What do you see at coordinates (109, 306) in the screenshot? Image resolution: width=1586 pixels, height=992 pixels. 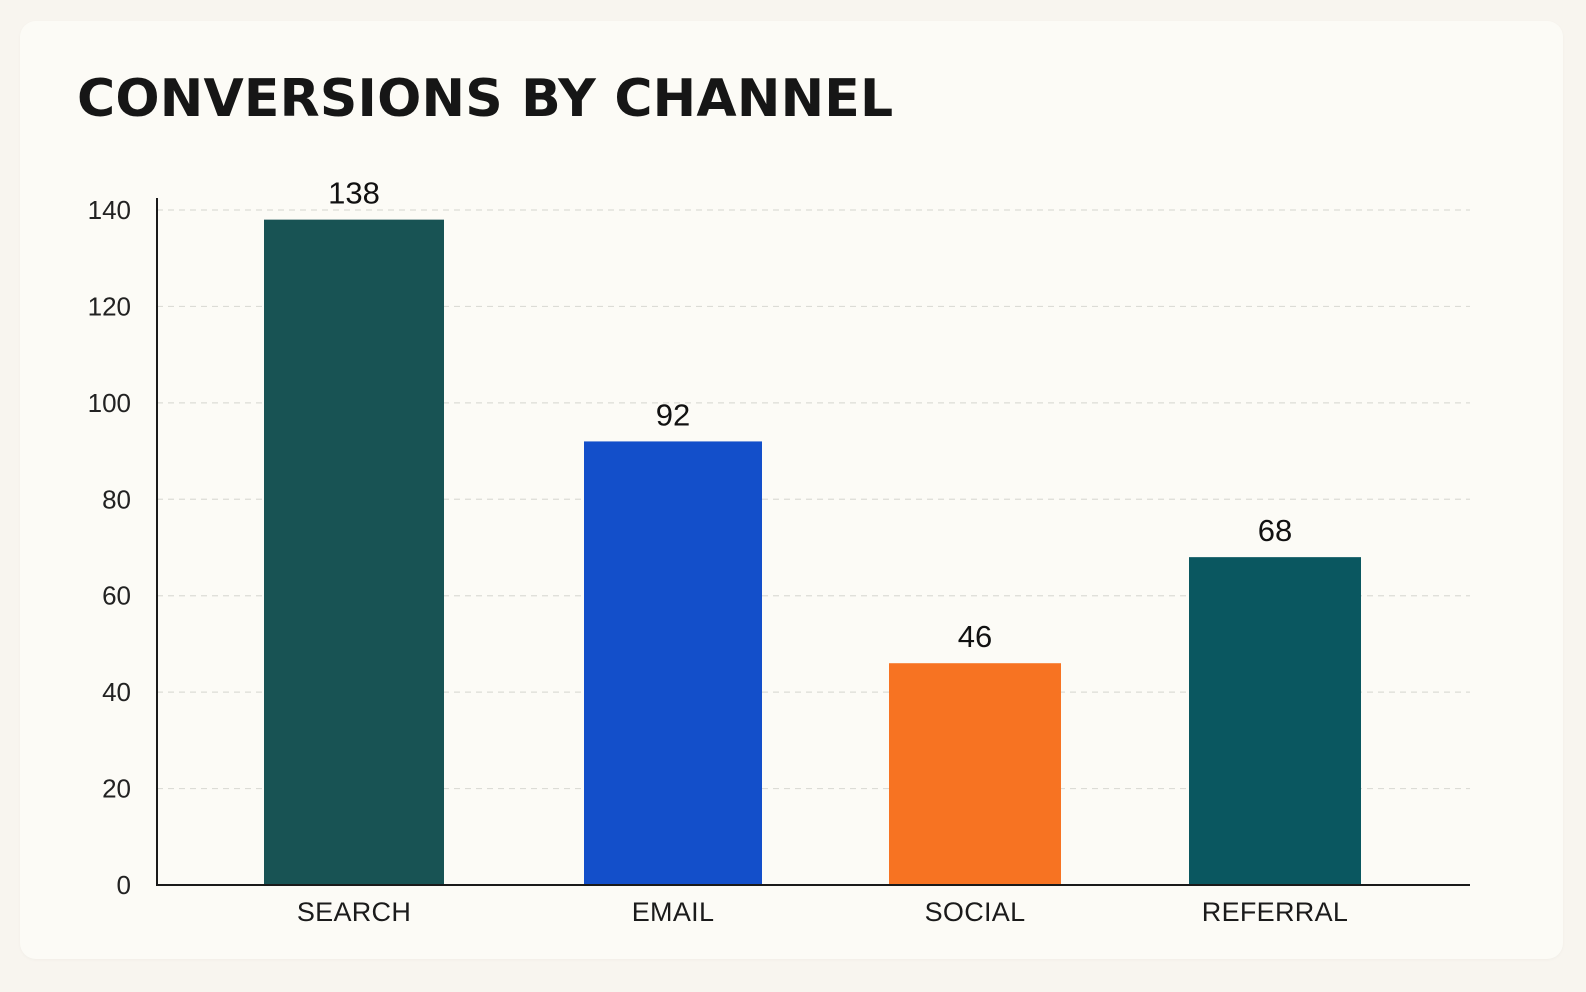 I see `y-tick-label: 120` at bounding box center [109, 306].